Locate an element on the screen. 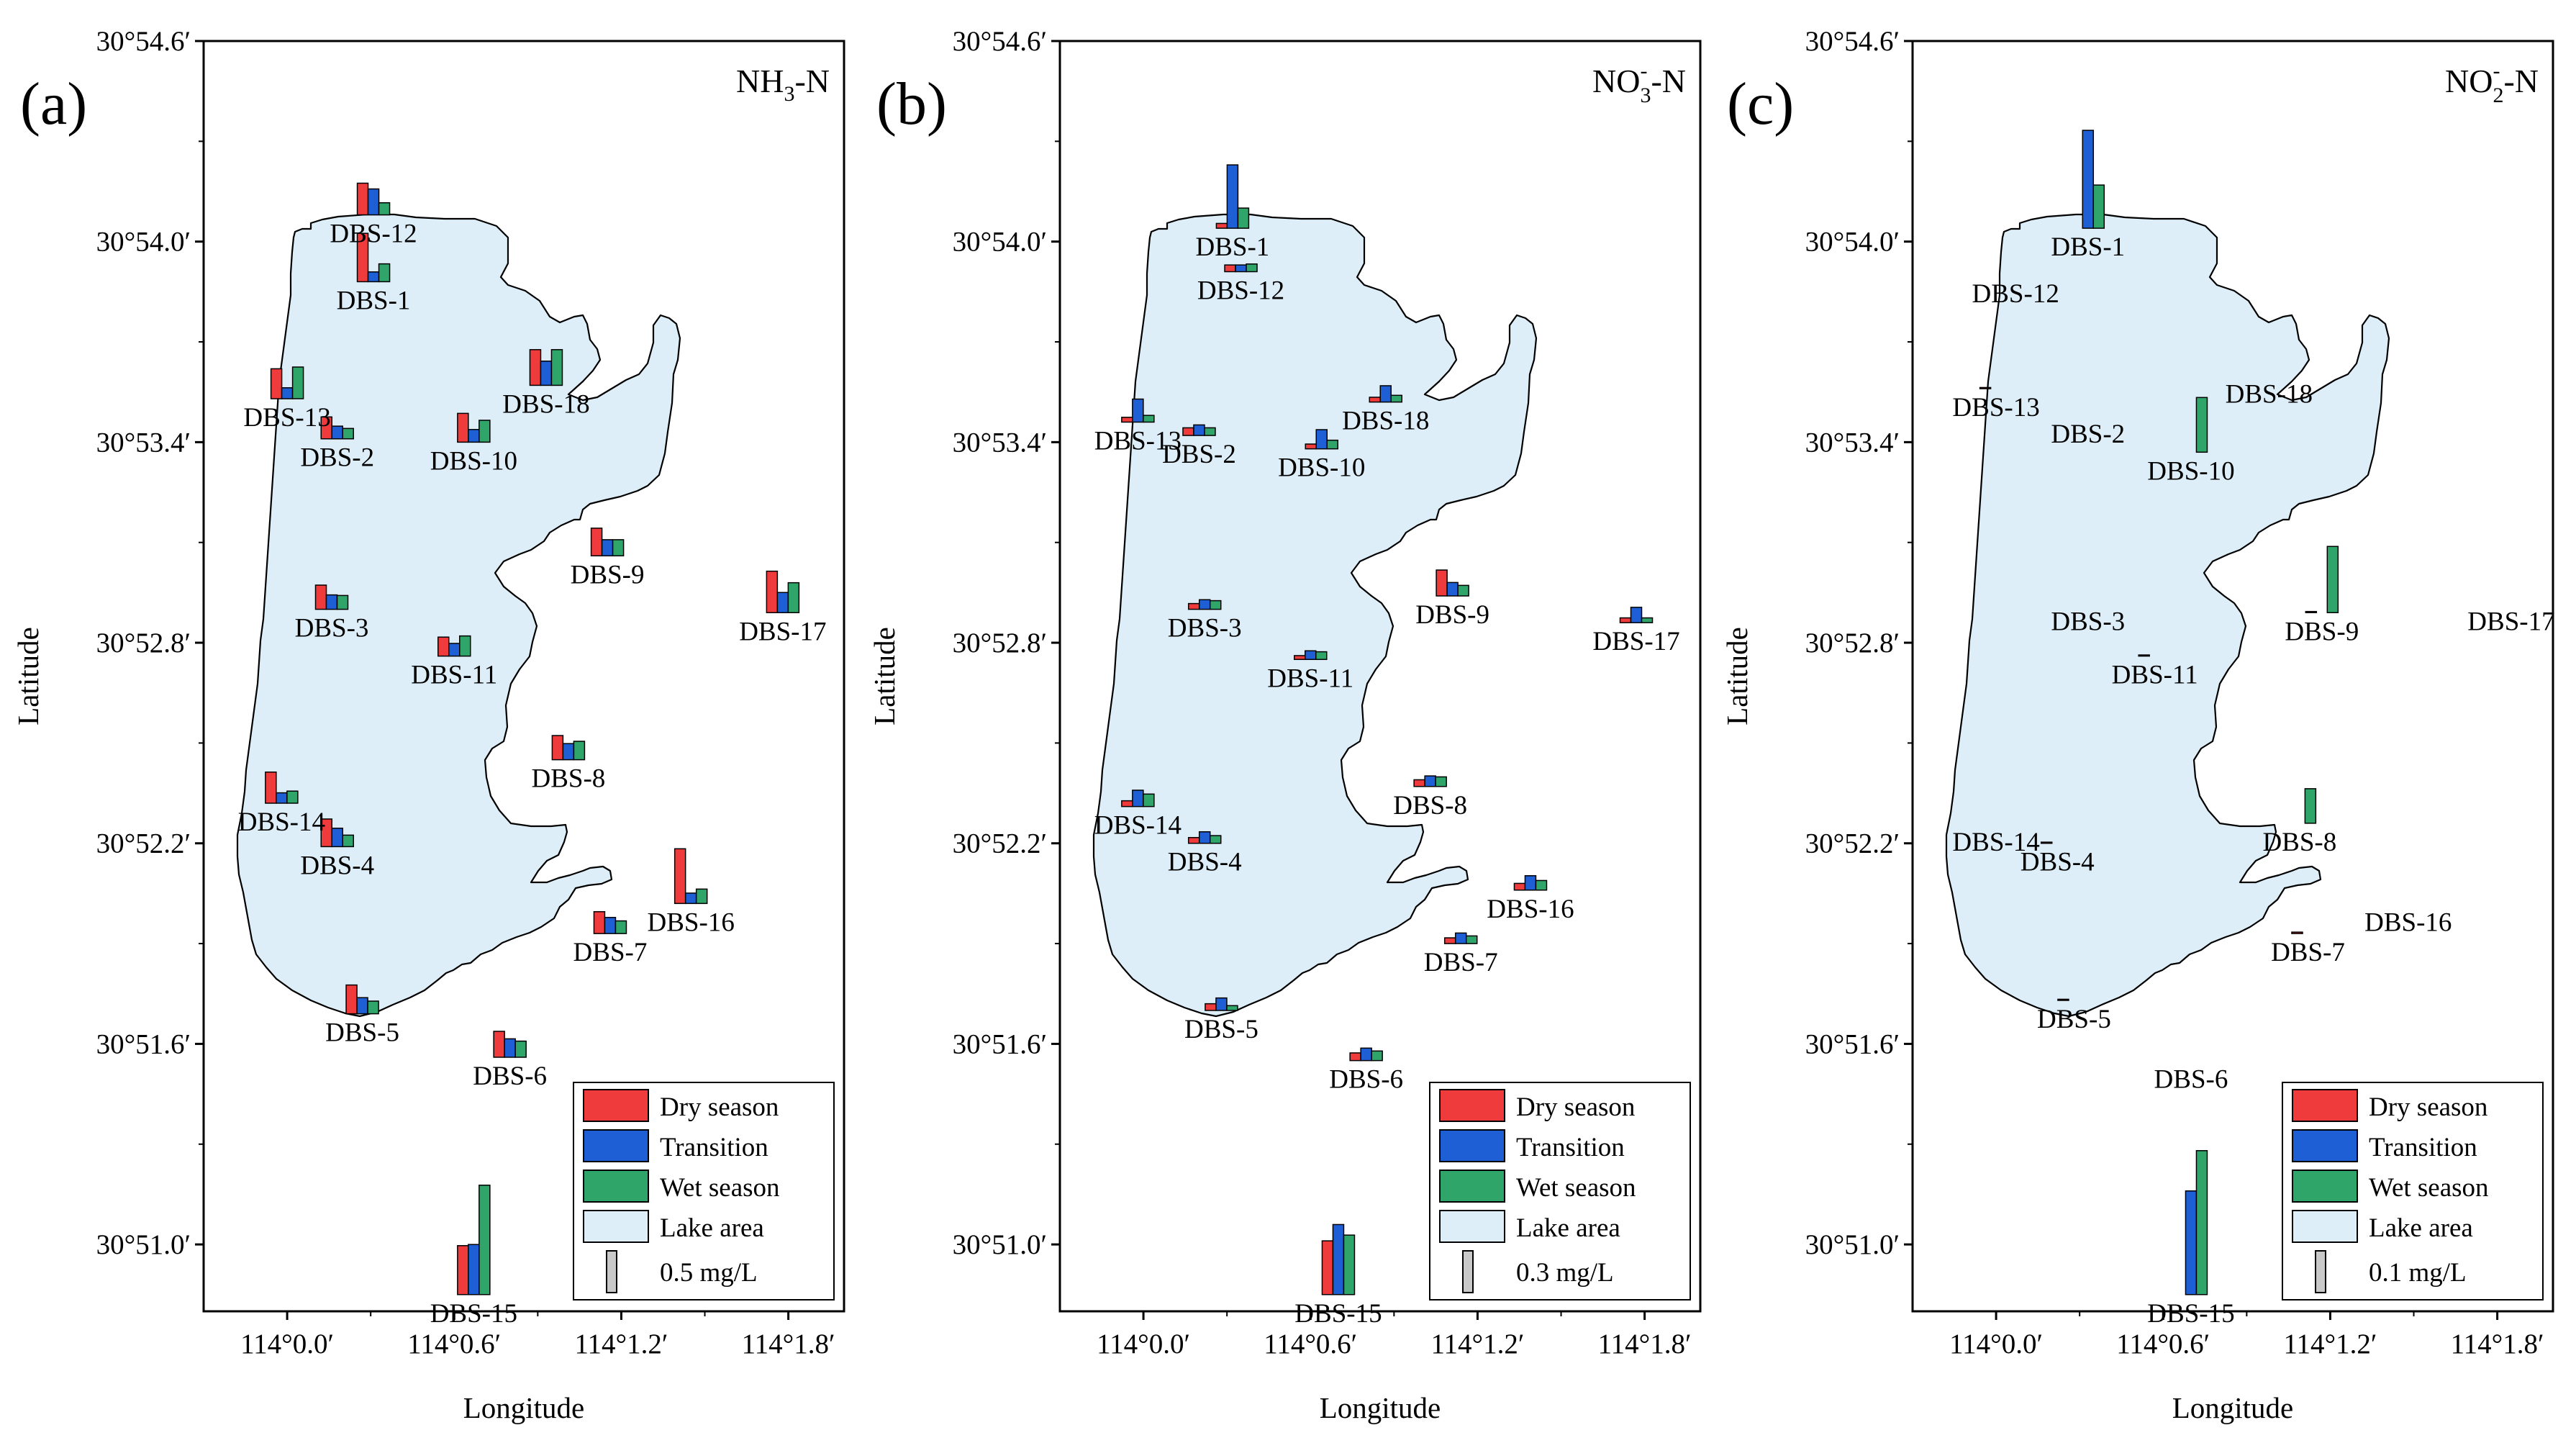 This screenshot has height=1443, width=2576. scale-label: 0.1 mg/L is located at coordinates (2418, 1273).